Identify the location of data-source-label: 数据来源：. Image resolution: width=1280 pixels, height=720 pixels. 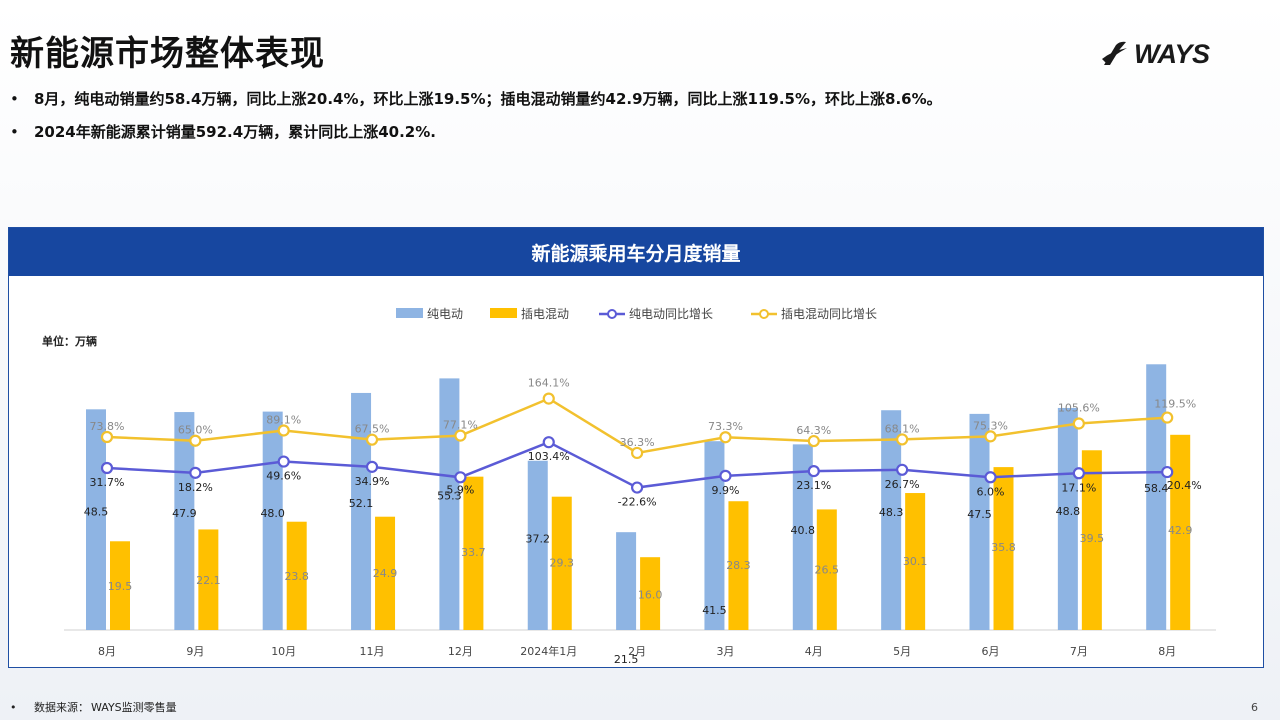
(61, 707).